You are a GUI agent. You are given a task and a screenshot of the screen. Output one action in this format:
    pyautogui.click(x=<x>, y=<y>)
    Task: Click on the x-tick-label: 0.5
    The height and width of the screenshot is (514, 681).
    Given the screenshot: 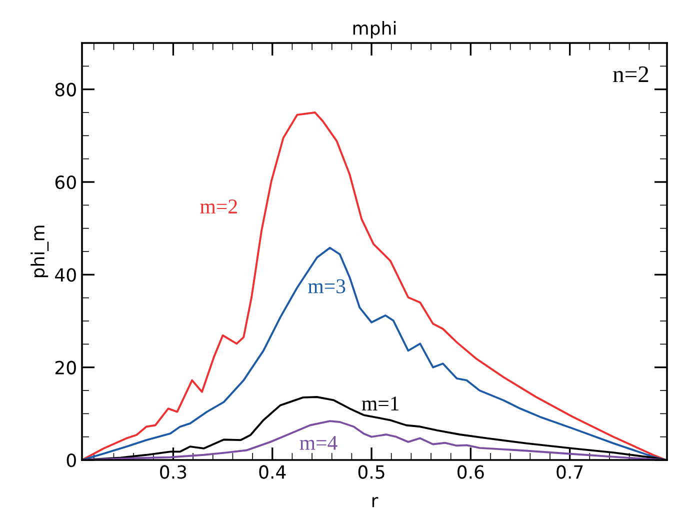 What is the action you would take?
    pyautogui.click(x=371, y=472)
    